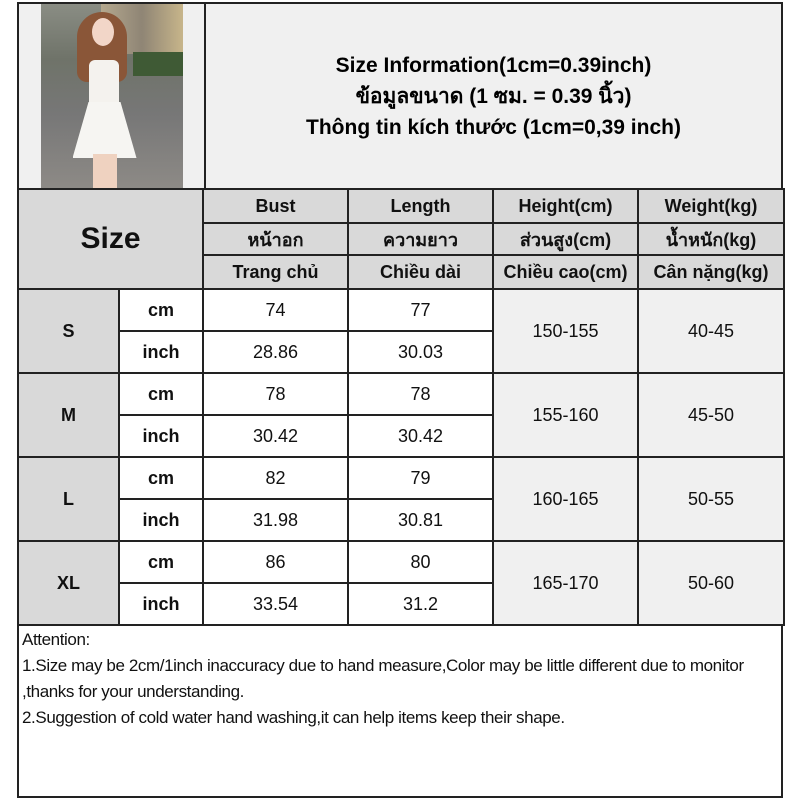 This screenshot has height=800, width=800. I want to click on header-length-th: ความยาว, so click(420, 239).